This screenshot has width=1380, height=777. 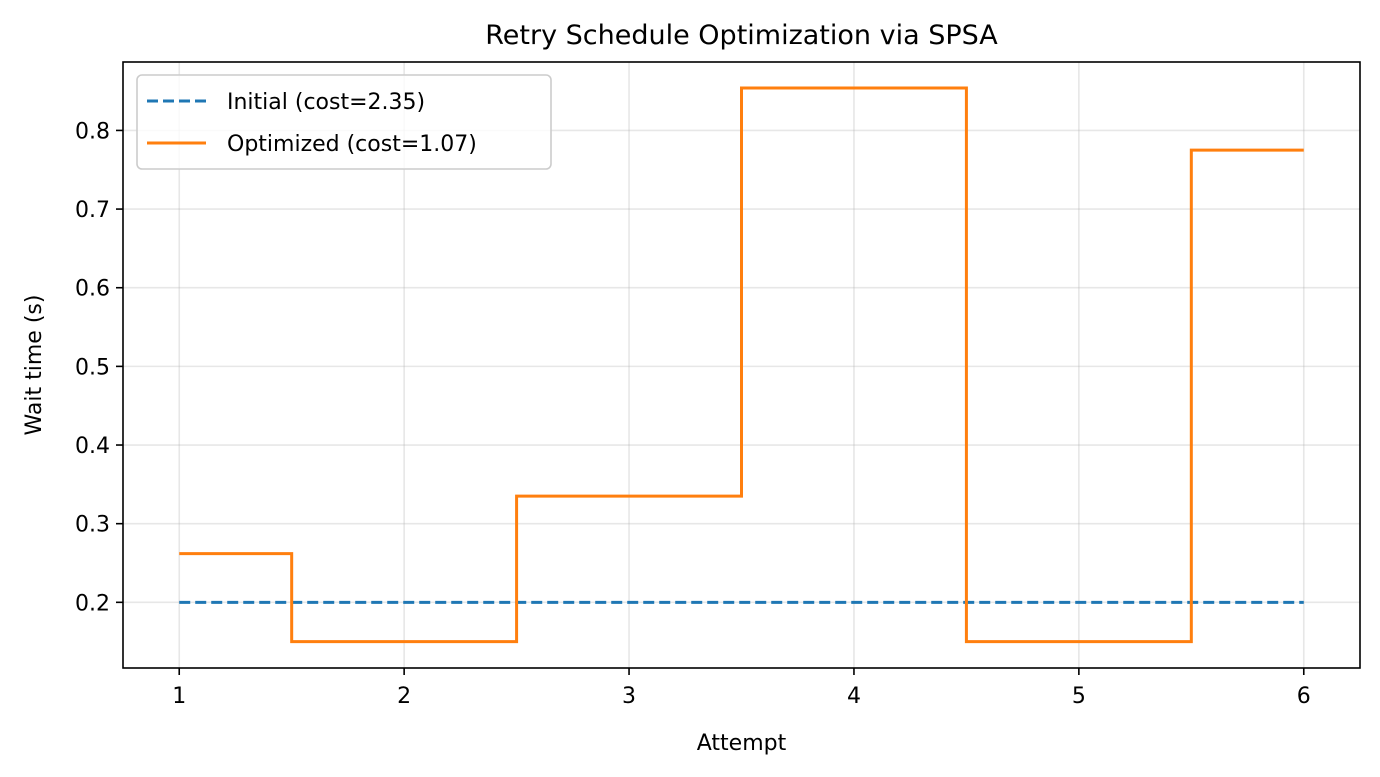 I want to click on y-tick-label: 0.5, so click(x=92, y=367).